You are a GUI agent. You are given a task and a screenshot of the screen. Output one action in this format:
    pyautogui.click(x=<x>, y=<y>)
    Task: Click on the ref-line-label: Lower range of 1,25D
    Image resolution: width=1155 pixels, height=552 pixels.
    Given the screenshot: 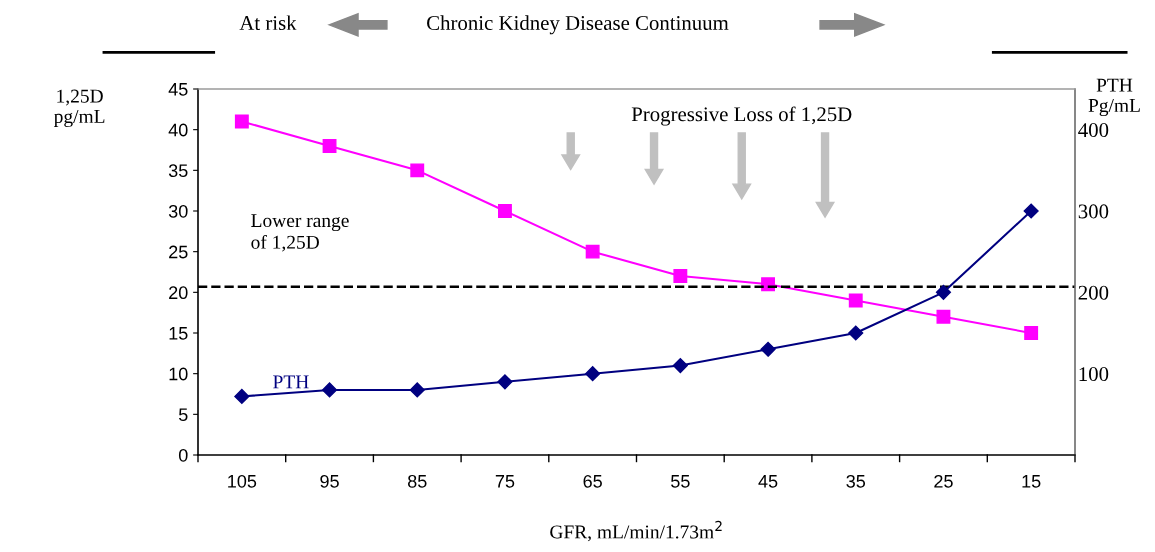 What is the action you would take?
    pyautogui.click(x=300, y=233)
    